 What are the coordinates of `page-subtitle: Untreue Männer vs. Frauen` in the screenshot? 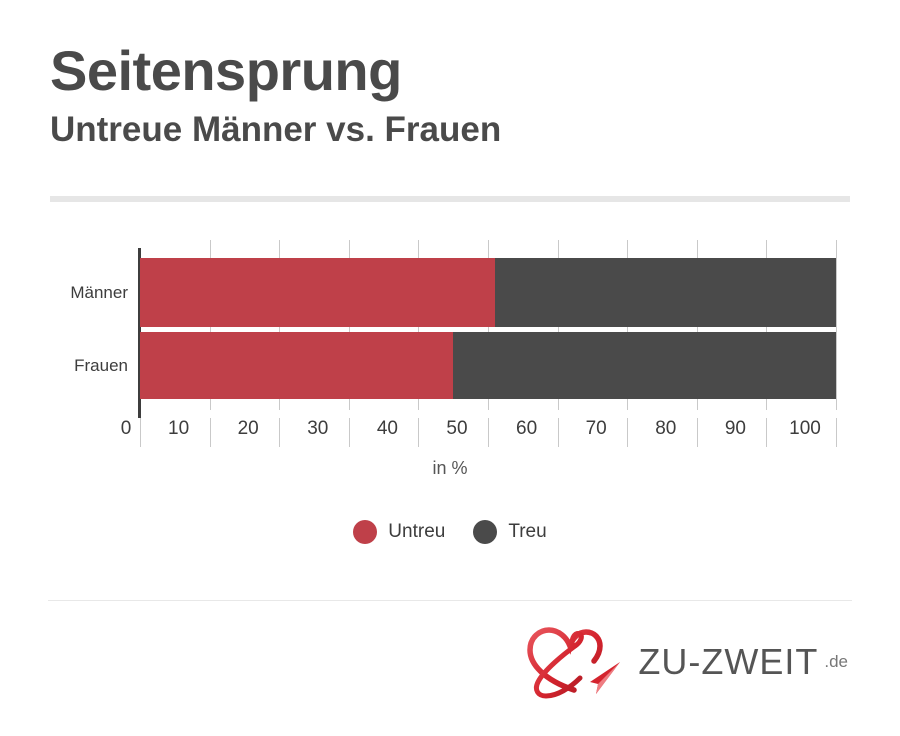 It's located at (276, 130).